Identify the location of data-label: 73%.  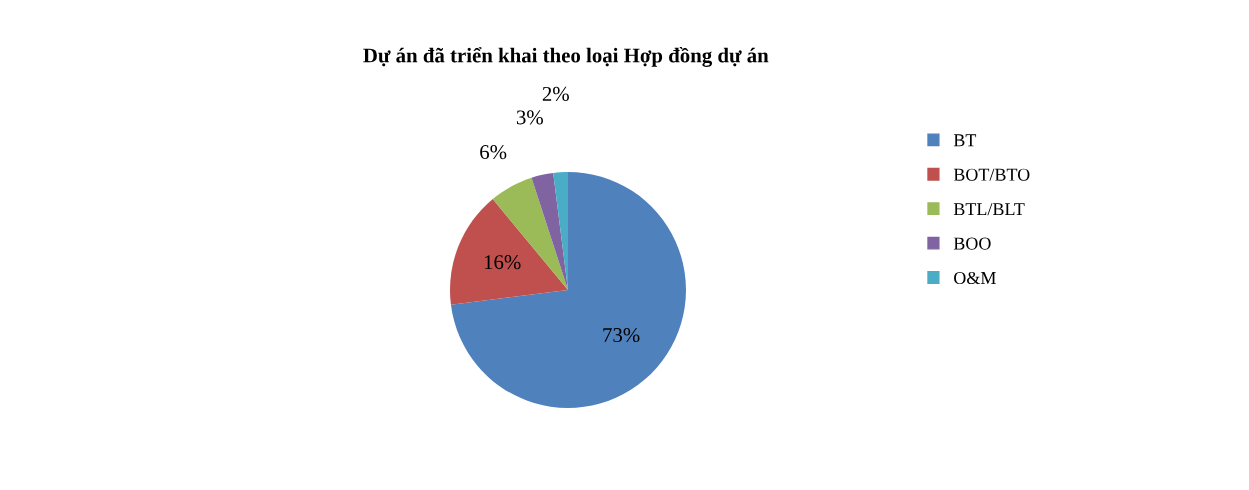
(621, 335).